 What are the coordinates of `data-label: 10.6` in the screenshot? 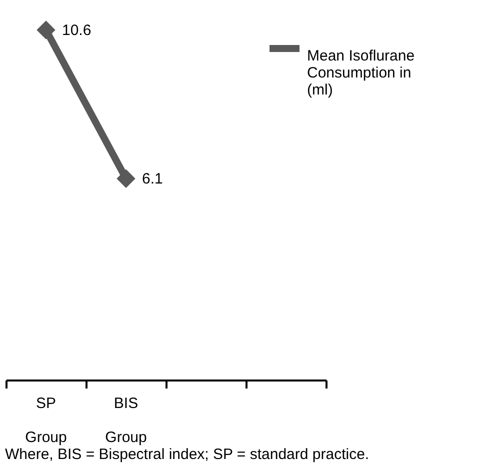 It's located at (77, 30).